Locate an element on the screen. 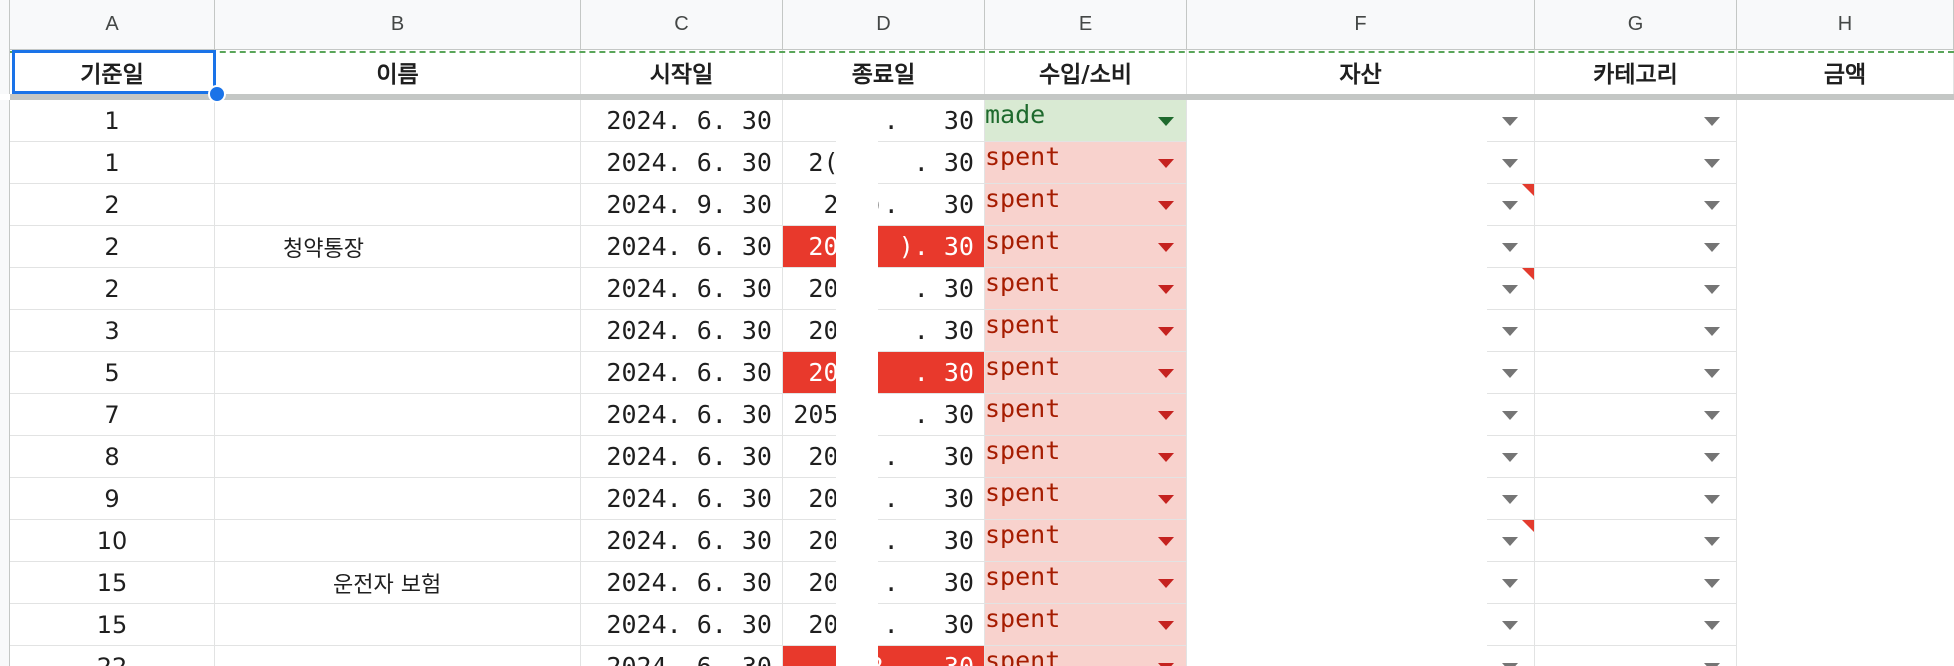 The image size is (1954, 666). column-header-b: B is located at coordinates (398, 25).